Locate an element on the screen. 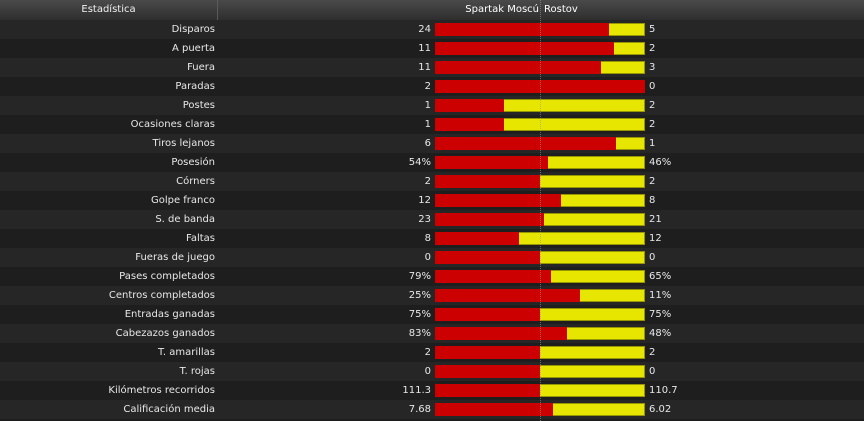 The image size is (864, 421). stat-label: Faltas is located at coordinates (200, 238).